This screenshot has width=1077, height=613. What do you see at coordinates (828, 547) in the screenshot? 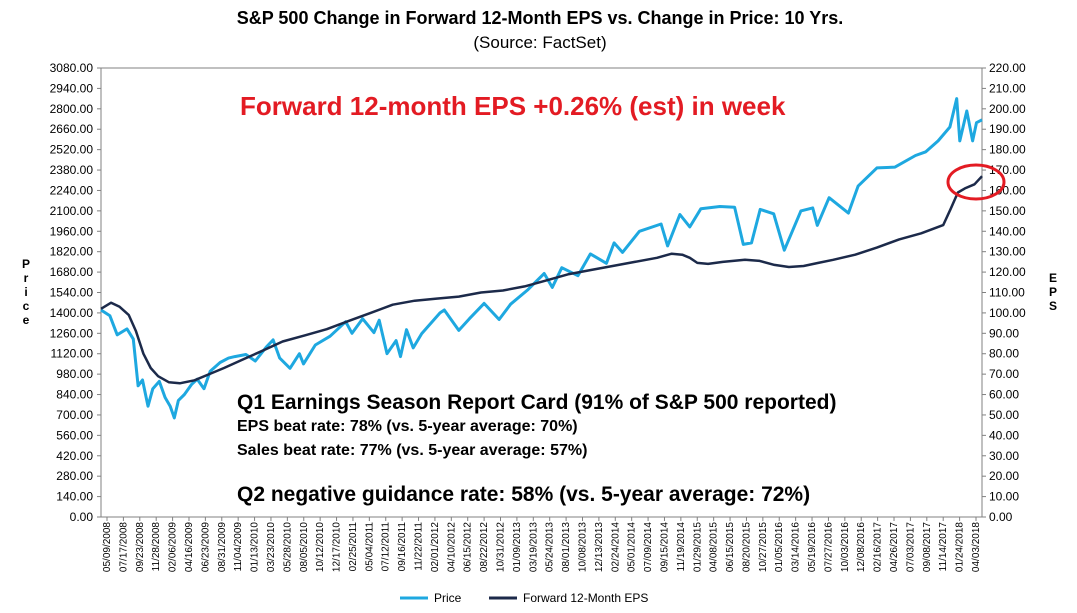
I see `x-tick-label: 07/27/2016` at bounding box center [828, 547].